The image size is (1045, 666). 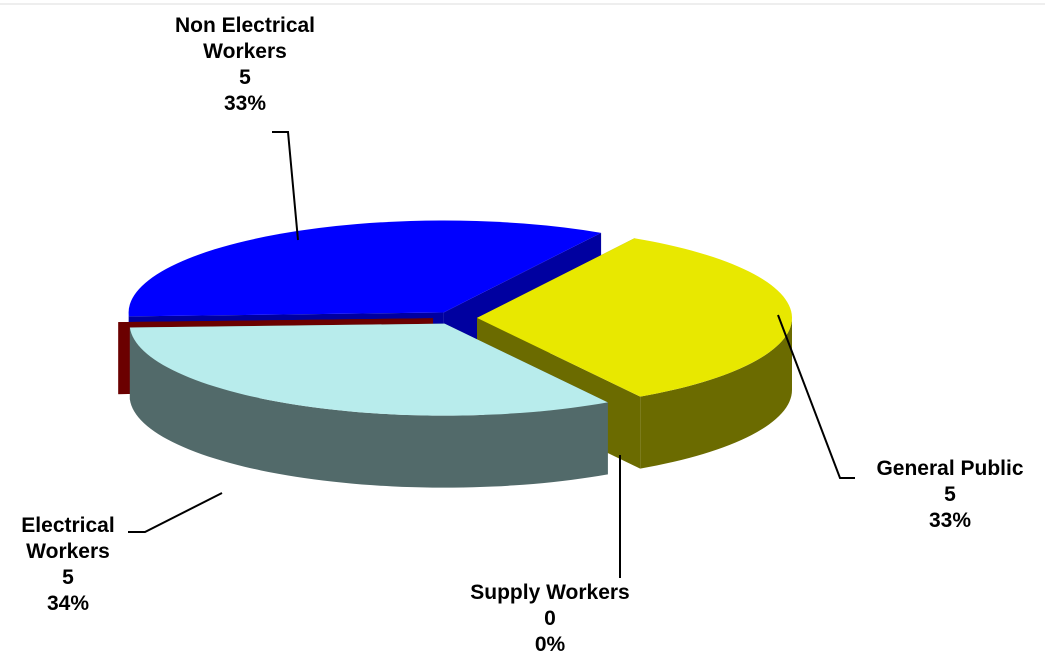 I want to click on slice-label: General Public 5 33%, so click(x=945, y=495).